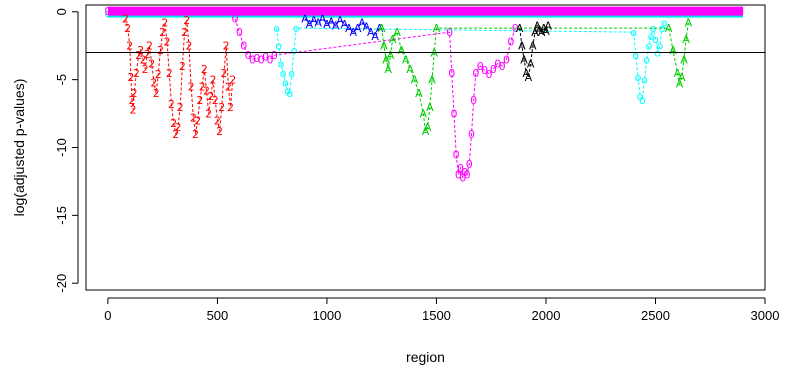 The width and height of the screenshot is (785, 373). What do you see at coordinates (61, 215) in the screenshot?
I see `y-tick-label: -15` at bounding box center [61, 215].